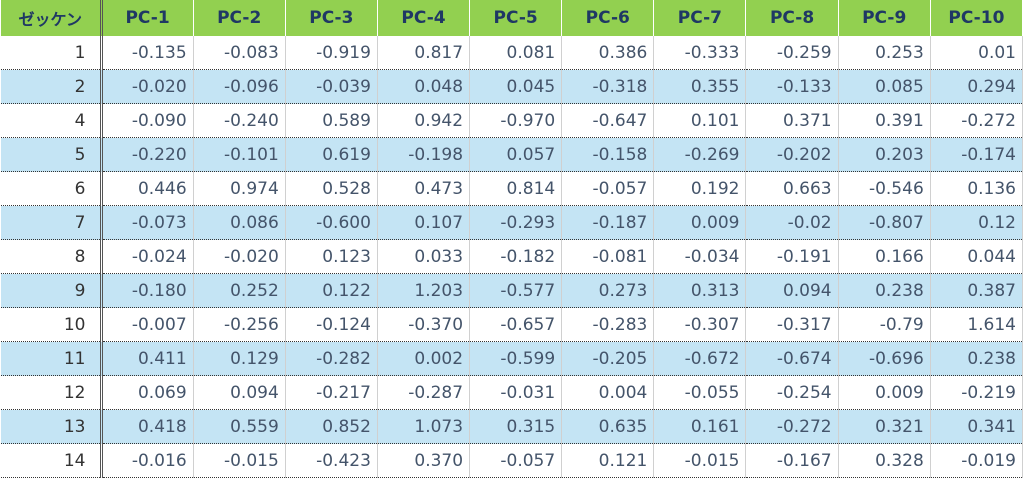  Describe the element at coordinates (700, 120) in the screenshot. I see `cell: 0.101` at that location.